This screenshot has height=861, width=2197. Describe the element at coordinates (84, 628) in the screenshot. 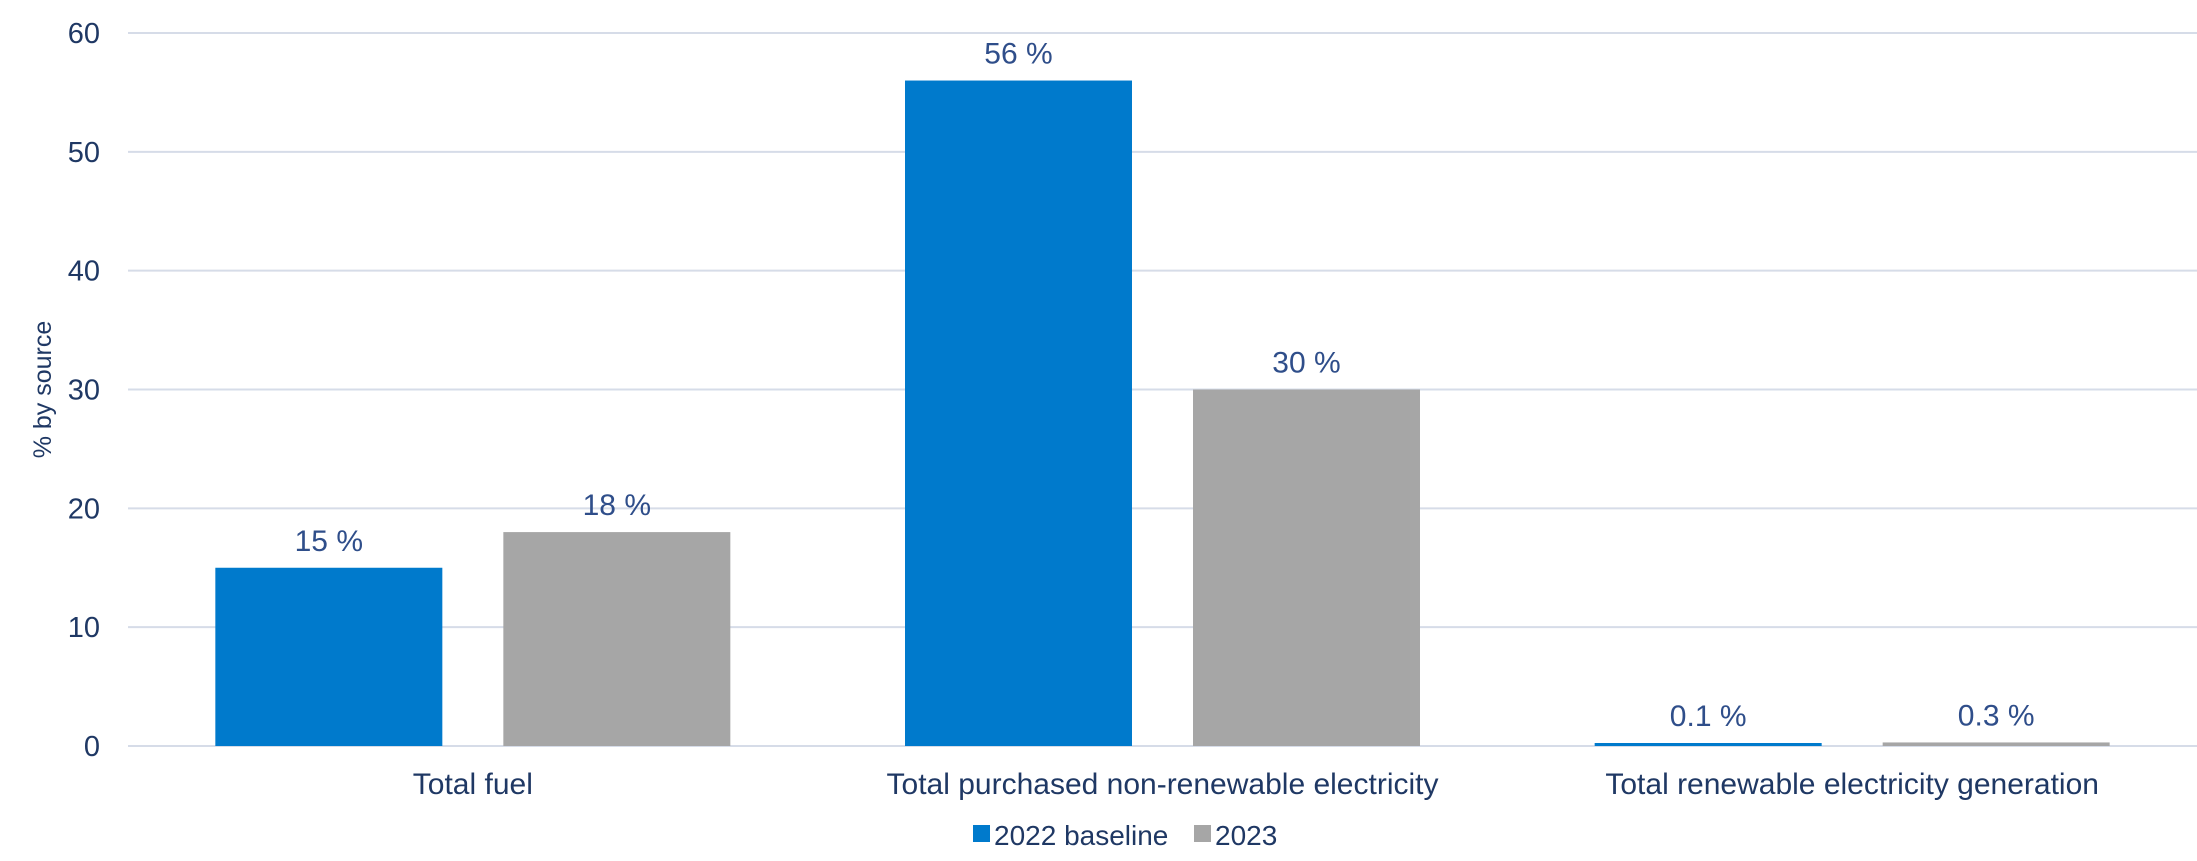

I see `y-tick-label: 10` at that location.